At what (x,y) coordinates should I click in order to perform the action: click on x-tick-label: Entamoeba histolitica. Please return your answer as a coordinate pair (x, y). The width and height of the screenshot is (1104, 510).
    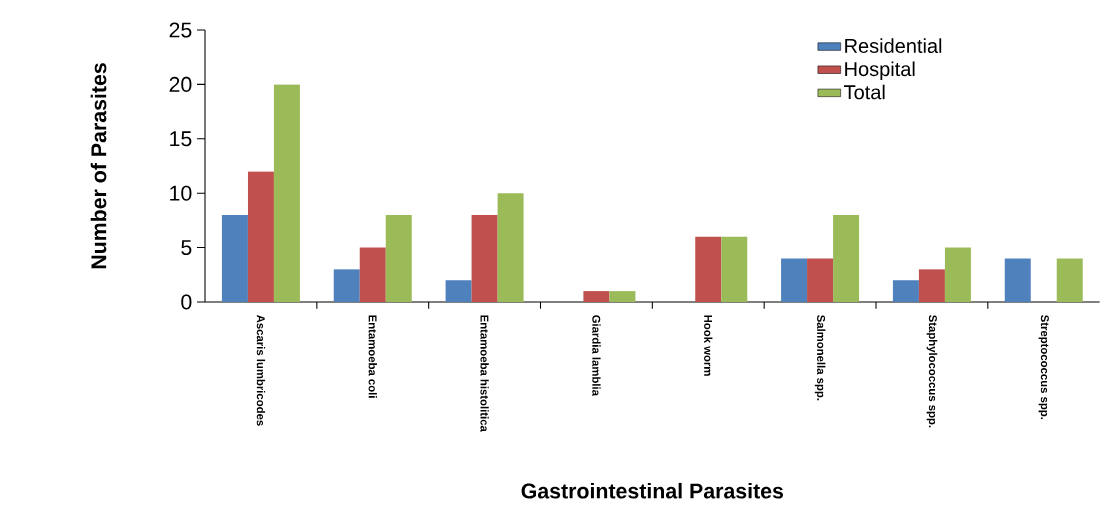
    Looking at the image, I should click on (484, 373).